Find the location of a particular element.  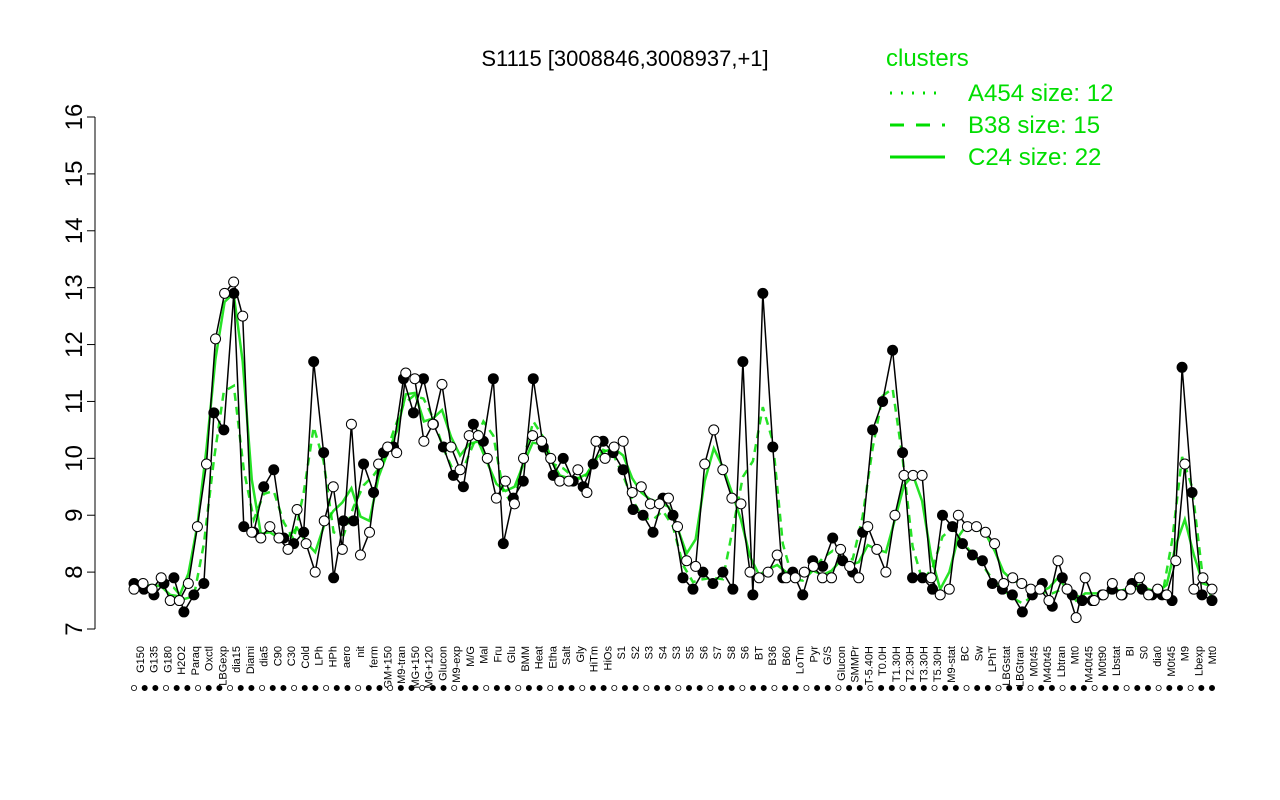

x-tick-label: T3.30H is located at coordinates (924, 664).